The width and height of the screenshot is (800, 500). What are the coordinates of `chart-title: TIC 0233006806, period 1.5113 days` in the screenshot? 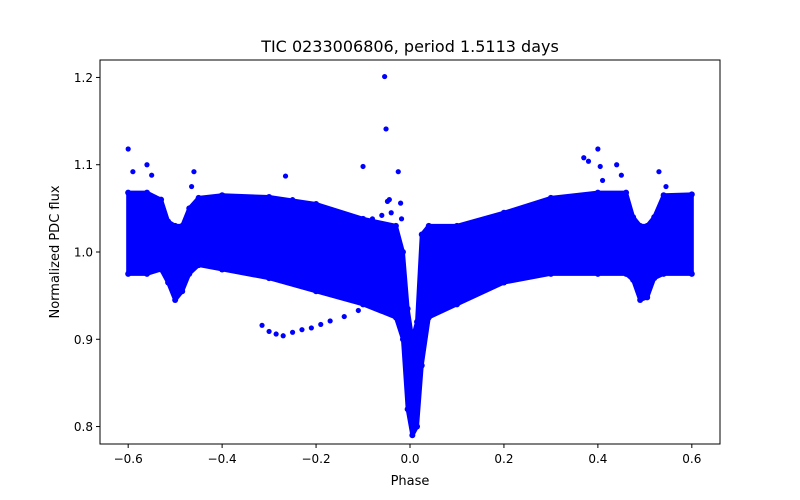 It's located at (409, 46).